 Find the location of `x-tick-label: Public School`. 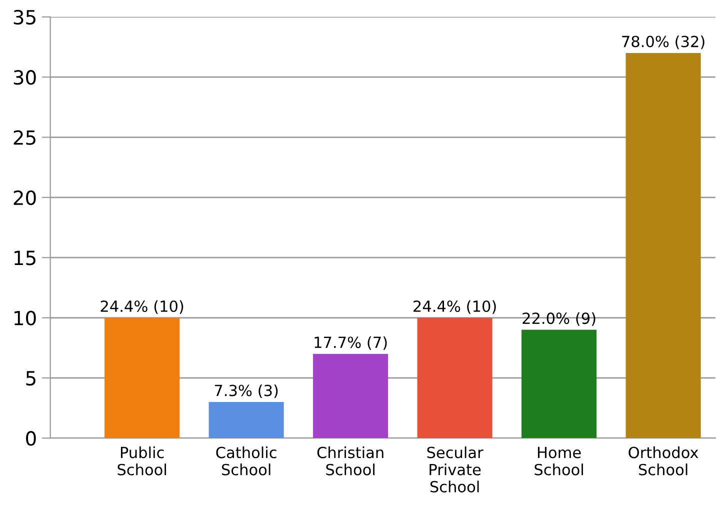

x-tick-label: Public School is located at coordinates (142, 461).